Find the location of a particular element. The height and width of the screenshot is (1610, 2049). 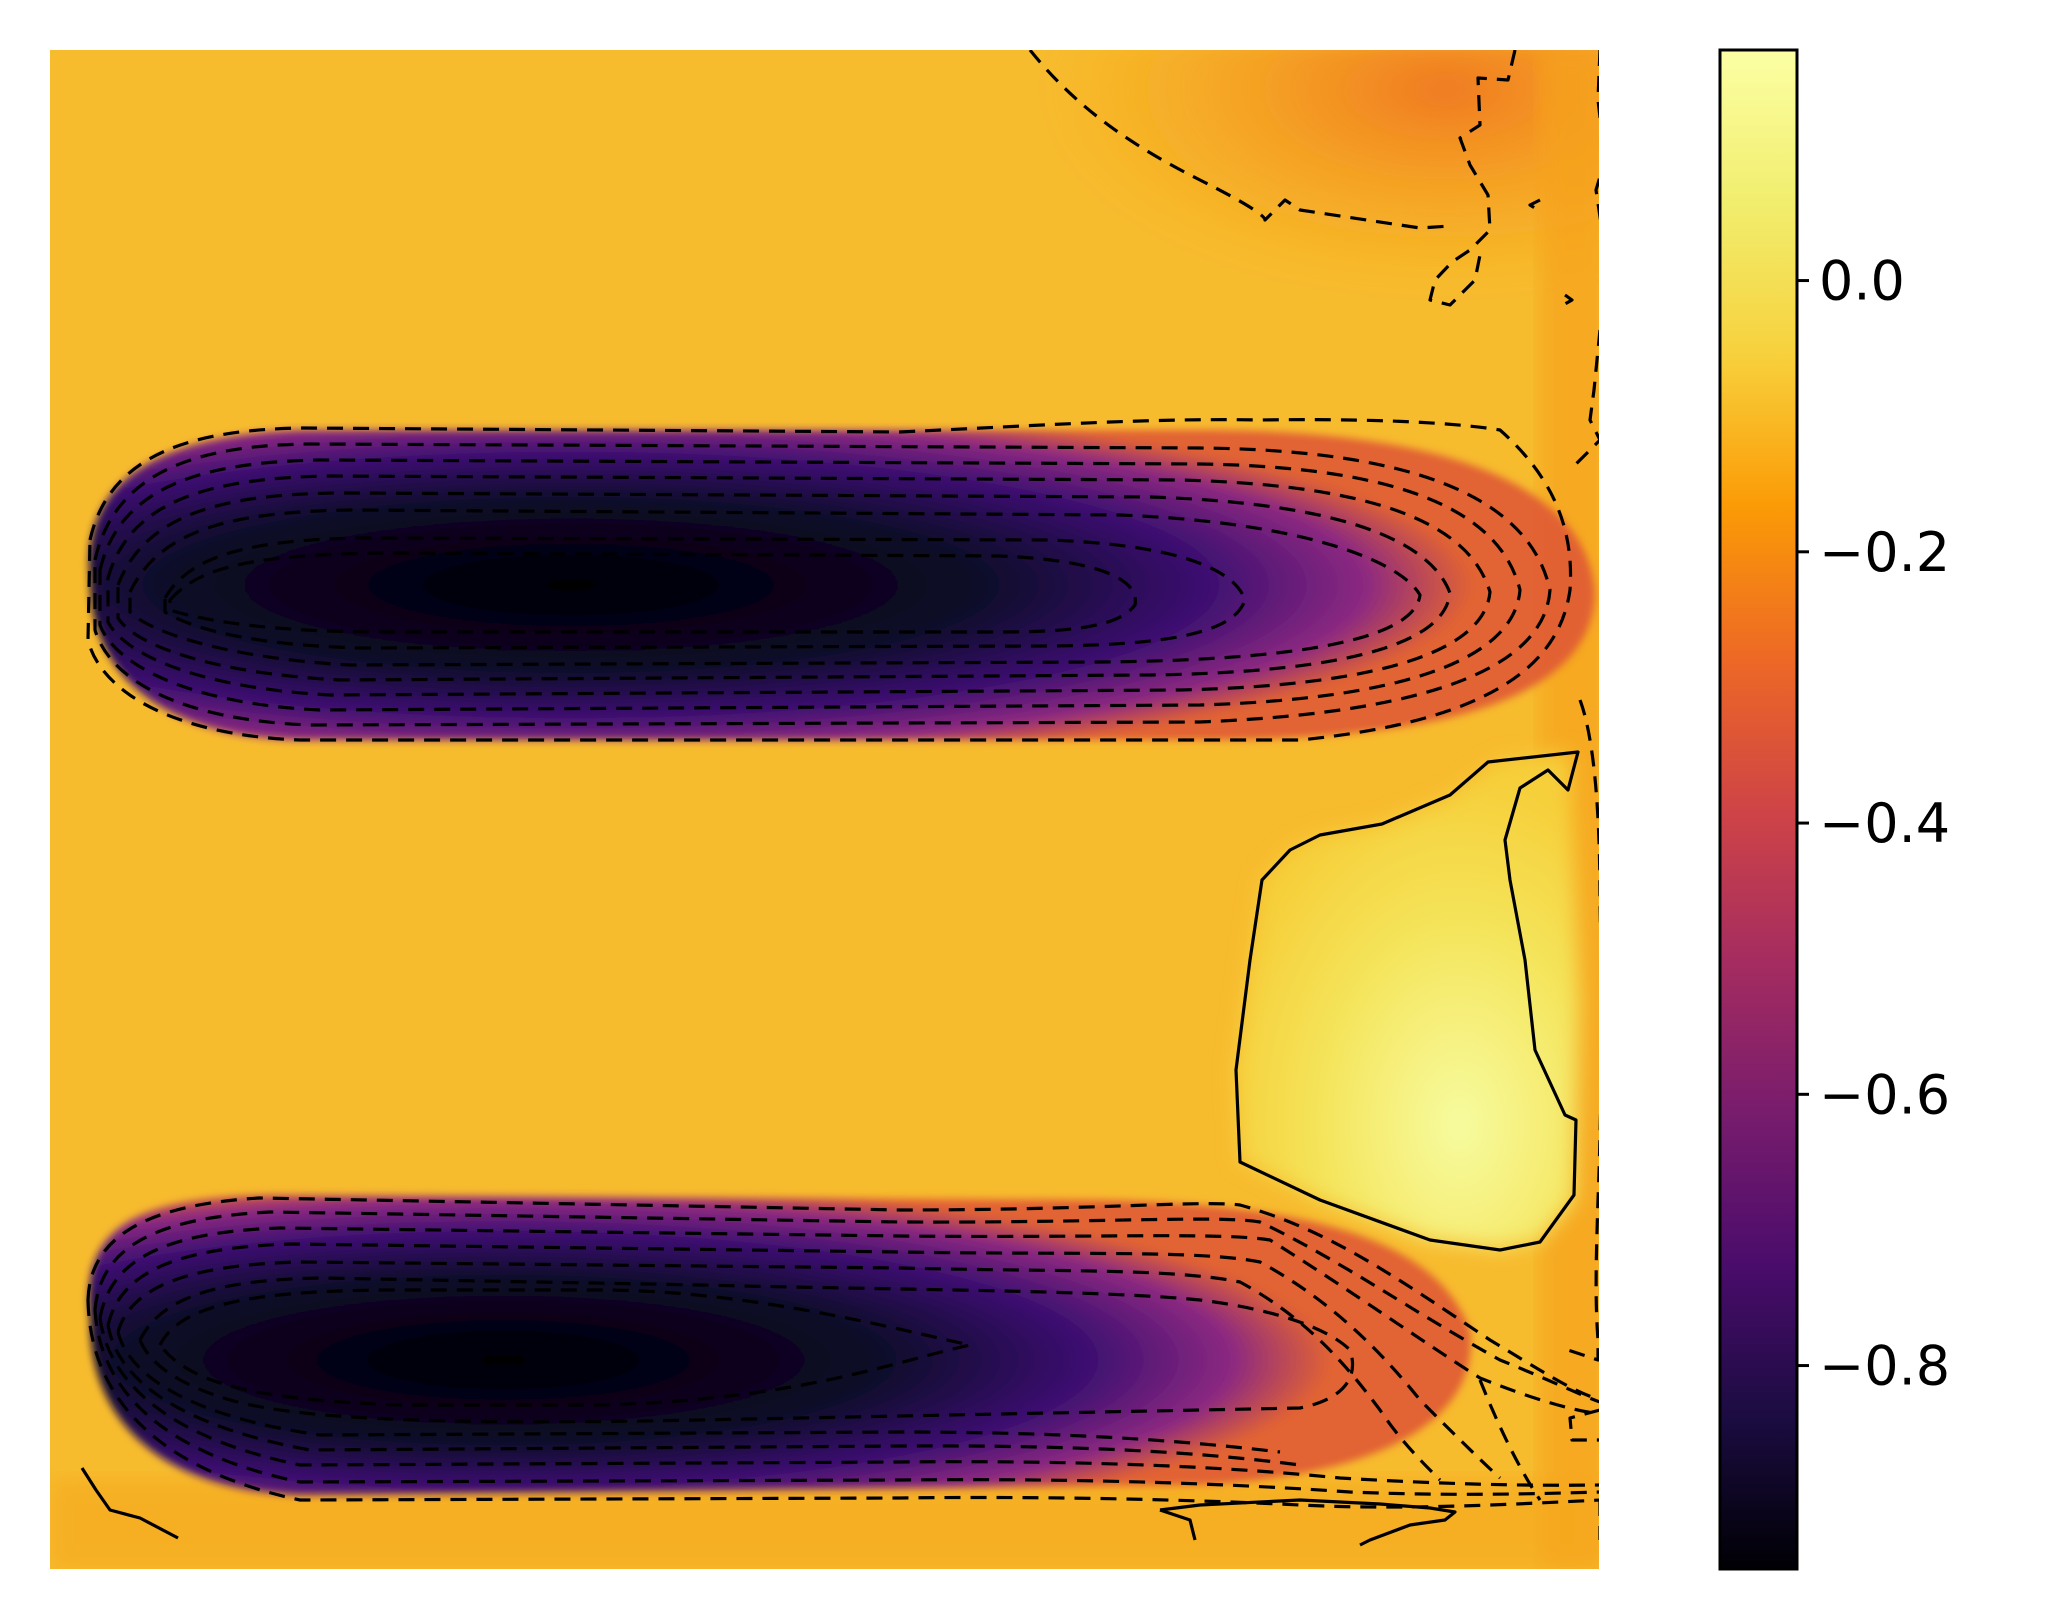

contour-positive-patch is located at coordinates (1407, 1001).